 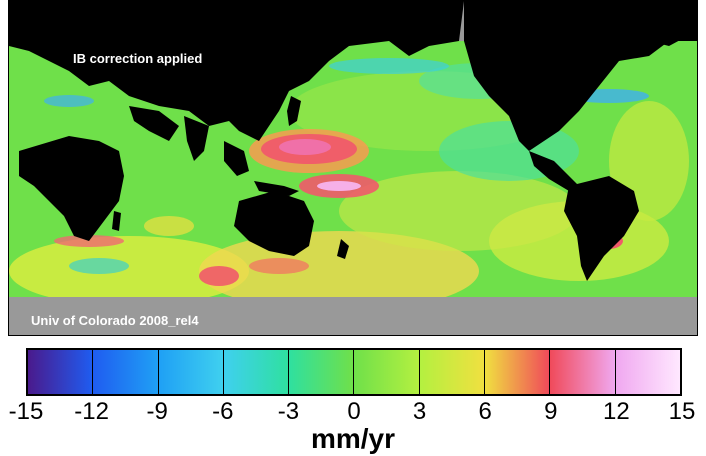 What do you see at coordinates (353, 438) in the screenshot?
I see `color-scale-unit: mm/yr` at bounding box center [353, 438].